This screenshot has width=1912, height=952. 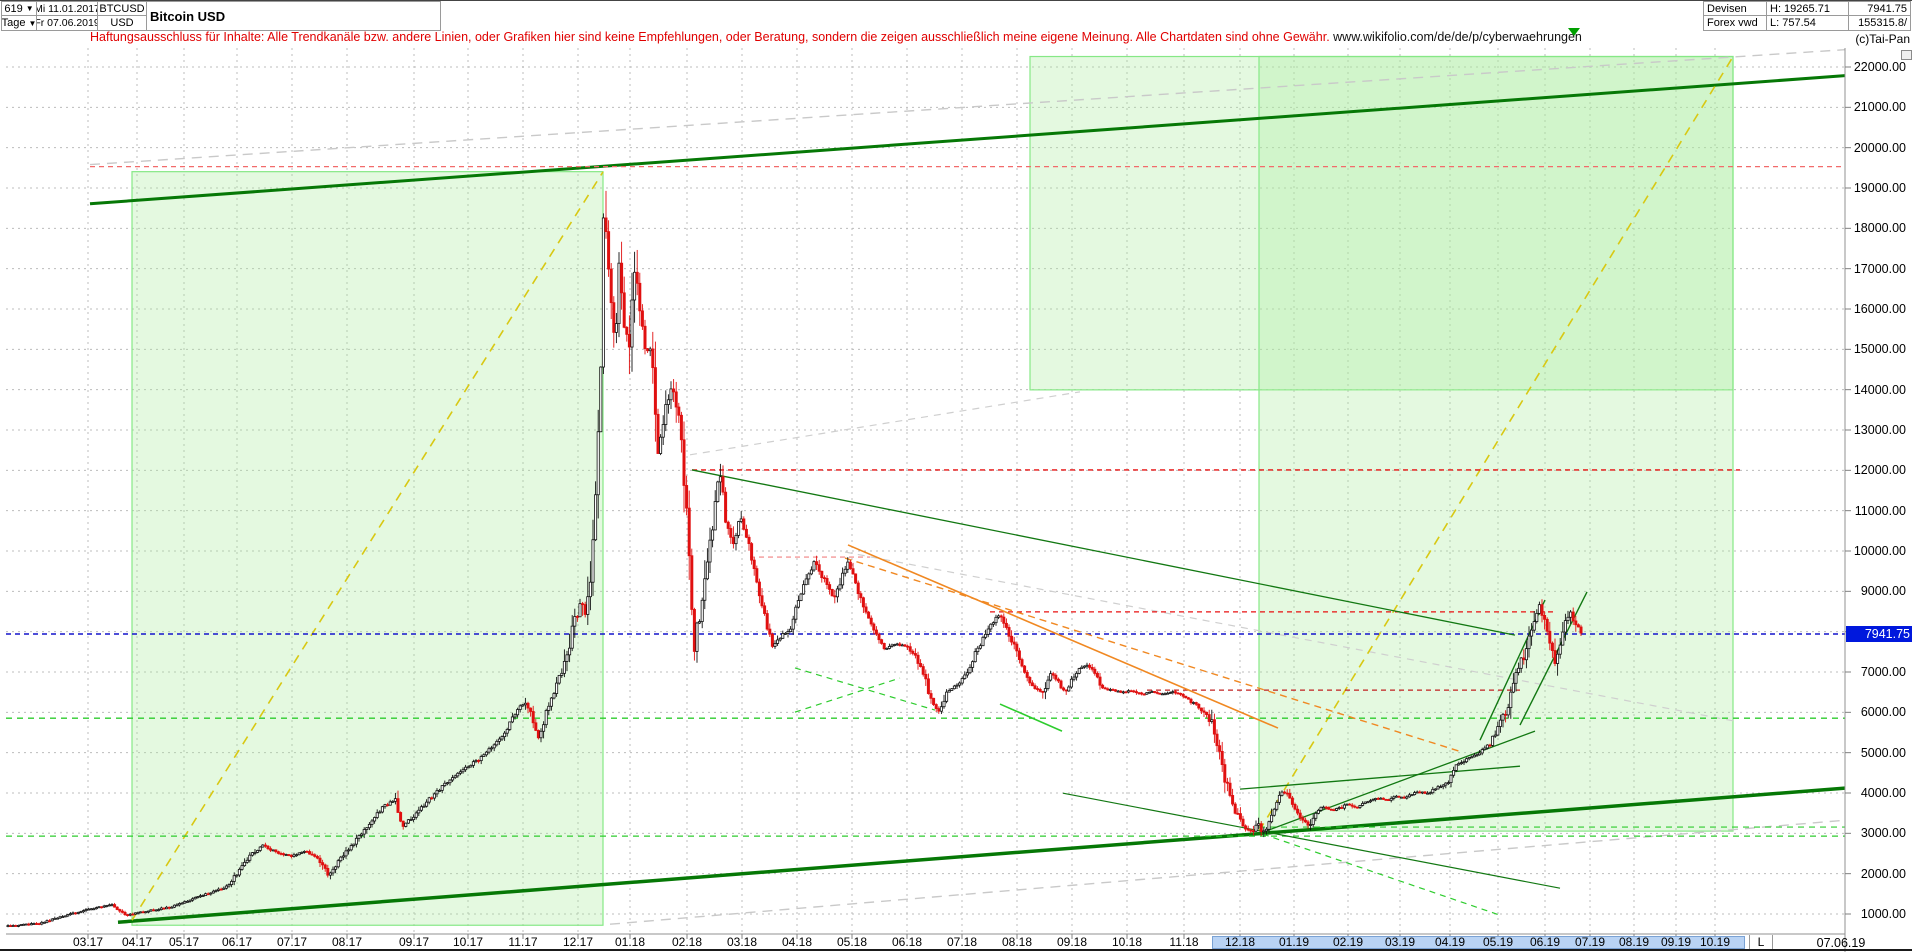 What do you see at coordinates (1879, 23) in the screenshot?
I see `volume-cell: 155315.8/` at bounding box center [1879, 23].